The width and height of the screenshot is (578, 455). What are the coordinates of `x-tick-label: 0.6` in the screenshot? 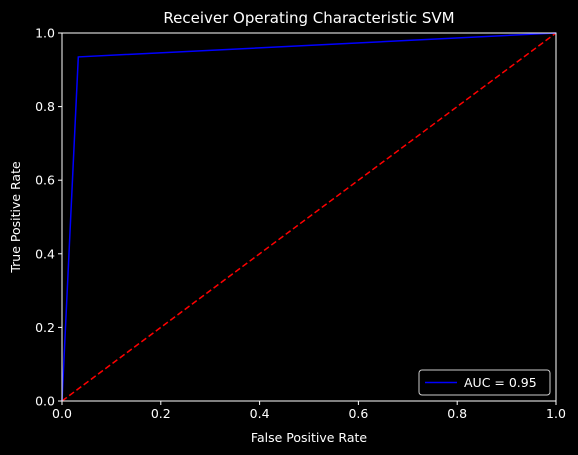 It's located at (358, 413).